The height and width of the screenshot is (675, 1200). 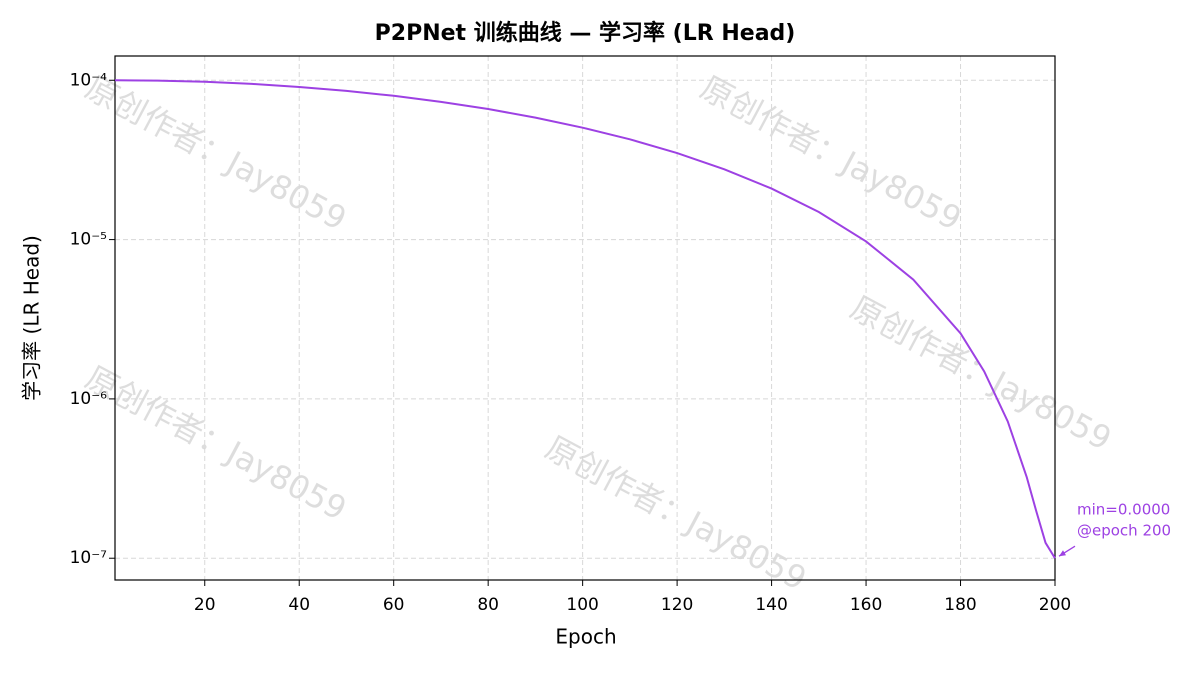 I want to click on y-tick-label: 10⁻⁷, so click(x=89, y=558).